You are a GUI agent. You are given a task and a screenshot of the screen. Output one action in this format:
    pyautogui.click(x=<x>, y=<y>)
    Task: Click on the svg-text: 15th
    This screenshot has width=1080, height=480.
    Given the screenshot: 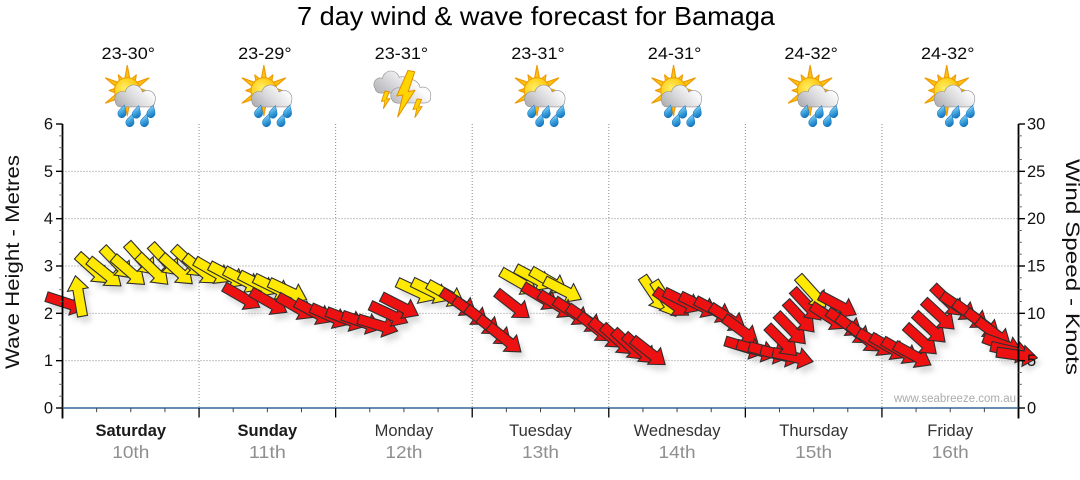 What is the action you would take?
    pyautogui.click(x=813, y=452)
    